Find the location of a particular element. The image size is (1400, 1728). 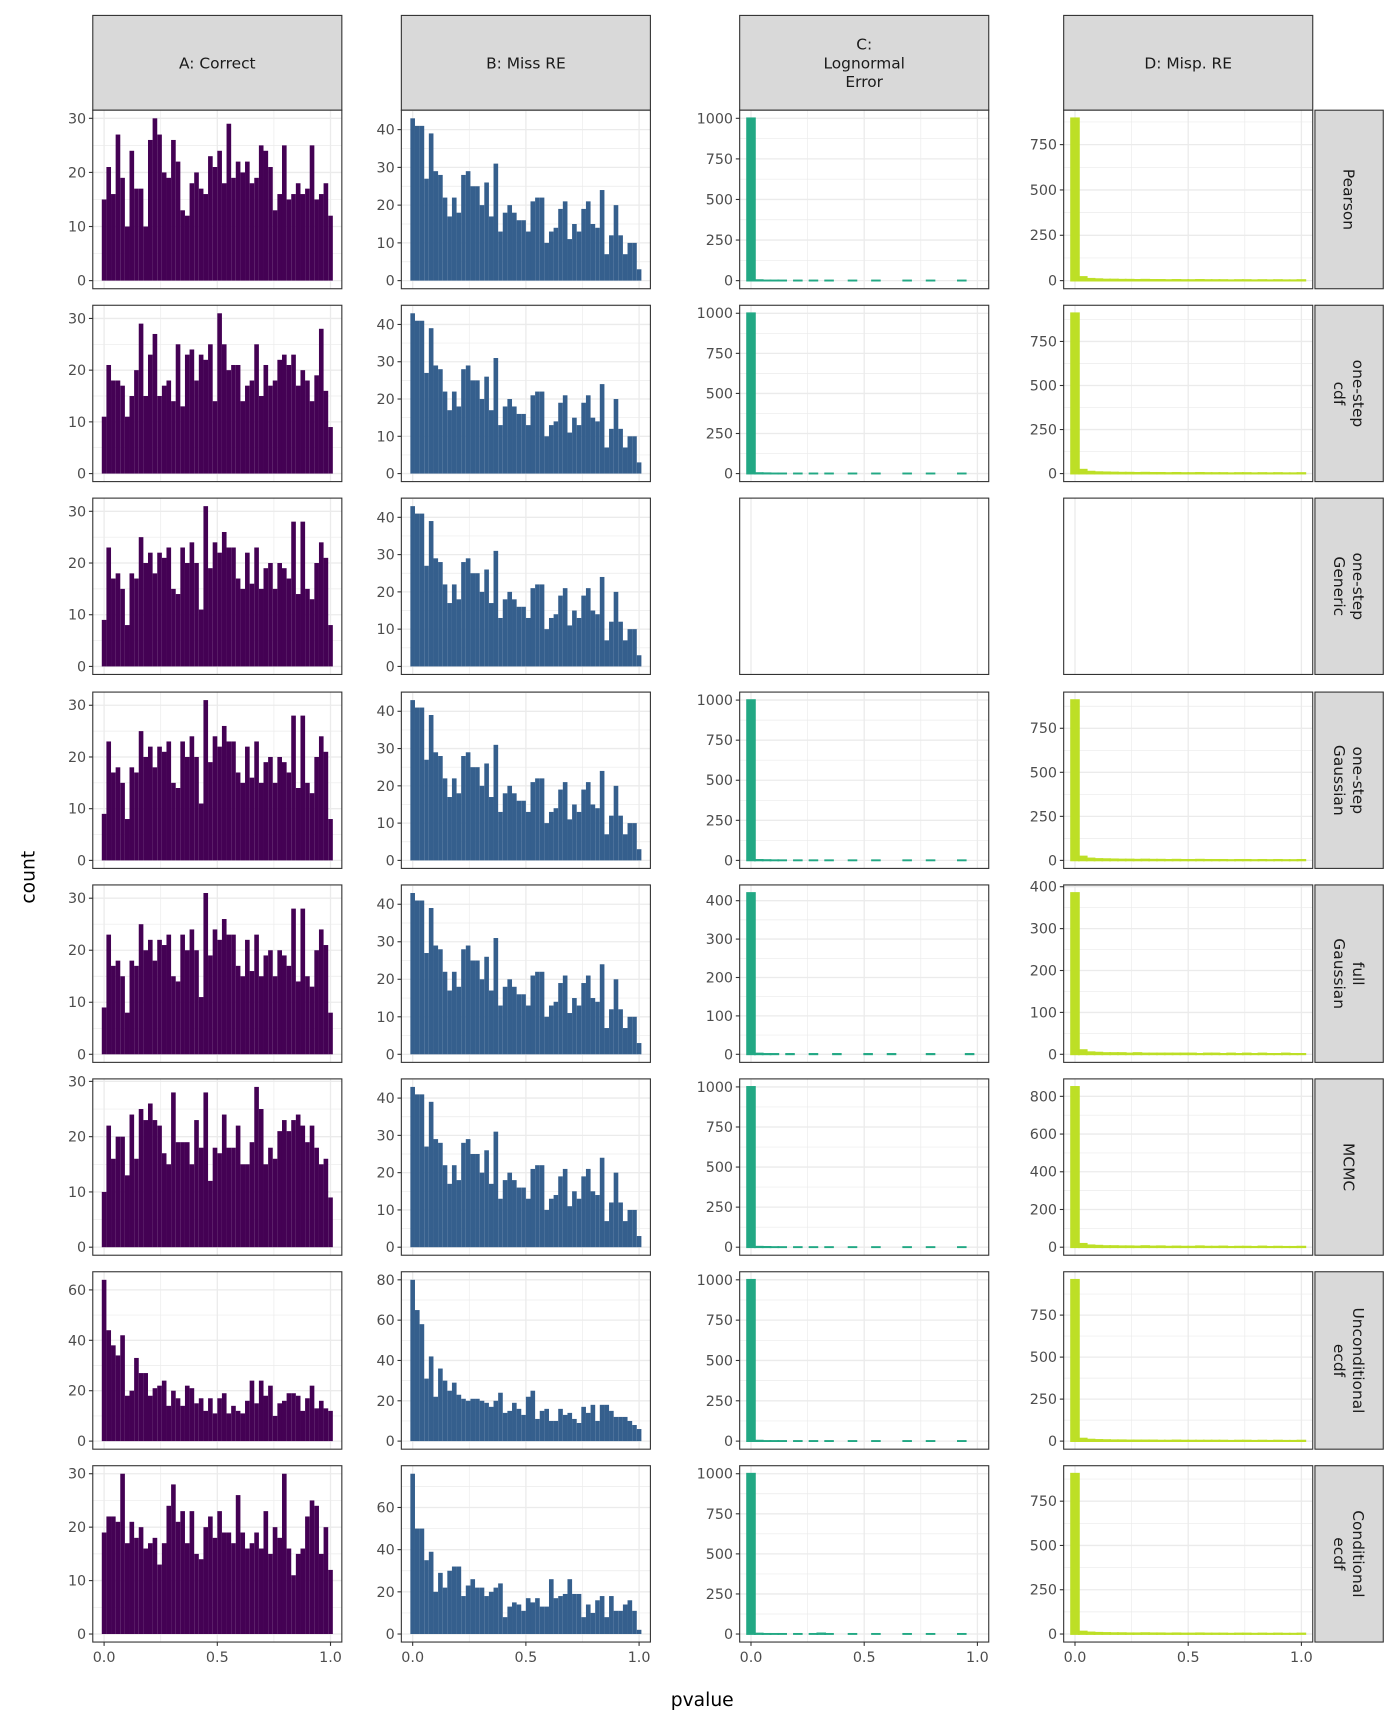

x-tick-label: 1.0 is located at coordinates (330, 1658).